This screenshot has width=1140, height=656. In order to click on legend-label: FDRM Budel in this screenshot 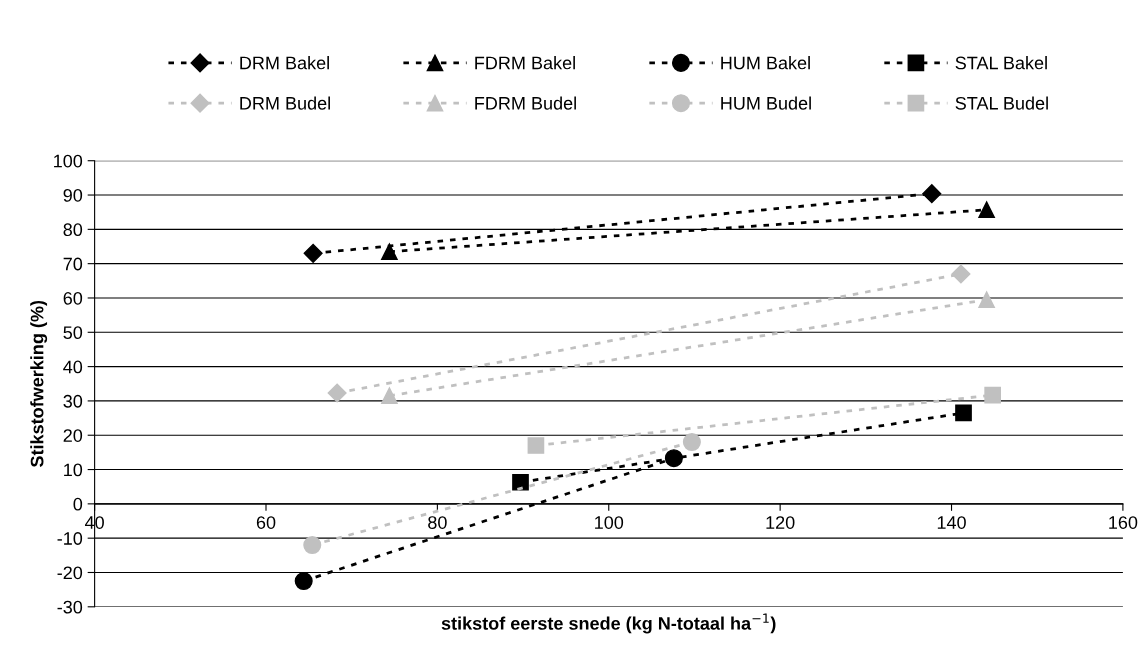, I will do `click(525, 103)`.